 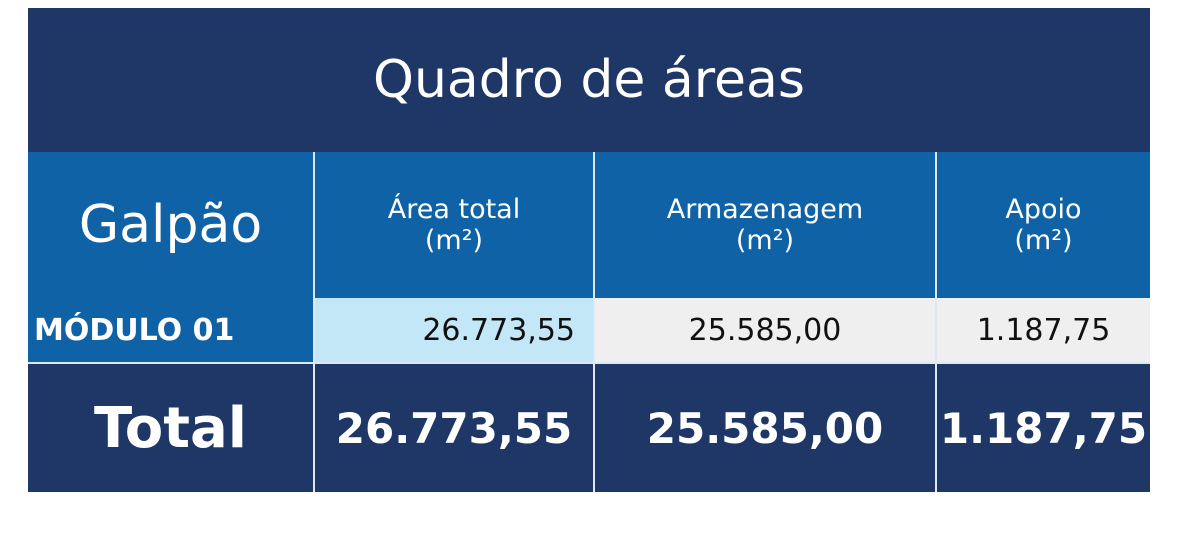 What do you see at coordinates (766, 427) in the screenshot?
I see `total-cell: 25.585,00` at bounding box center [766, 427].